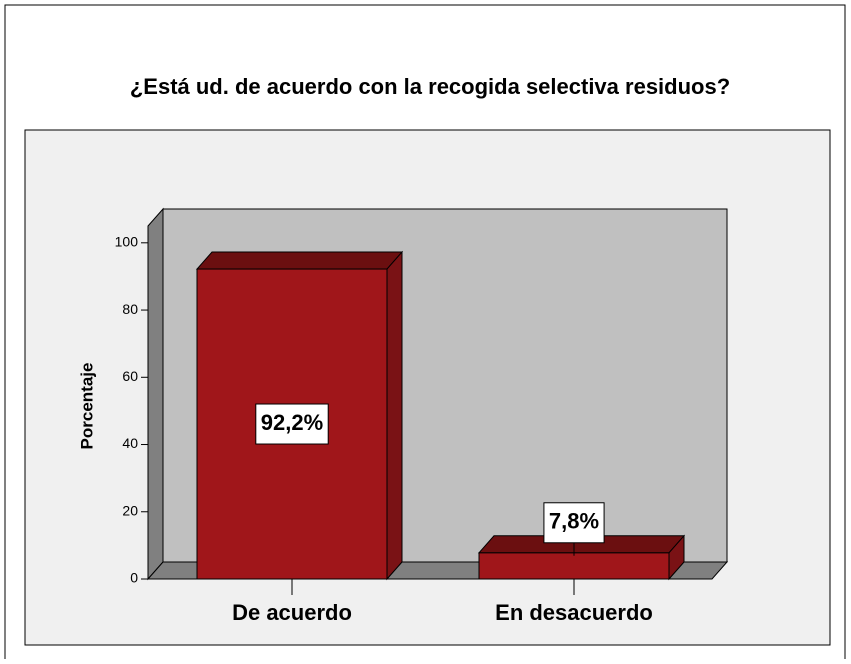 This screenshot has width=851, height=664. I want to click on value-label: 7,8%, so click(574, 521).